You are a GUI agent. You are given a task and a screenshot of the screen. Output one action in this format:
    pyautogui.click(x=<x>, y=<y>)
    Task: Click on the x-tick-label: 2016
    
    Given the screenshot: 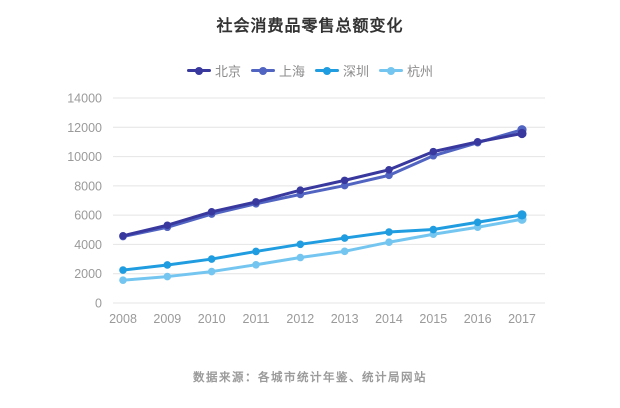 What is the action you would take?
    pyautogui.click(x=478, y=319)
    